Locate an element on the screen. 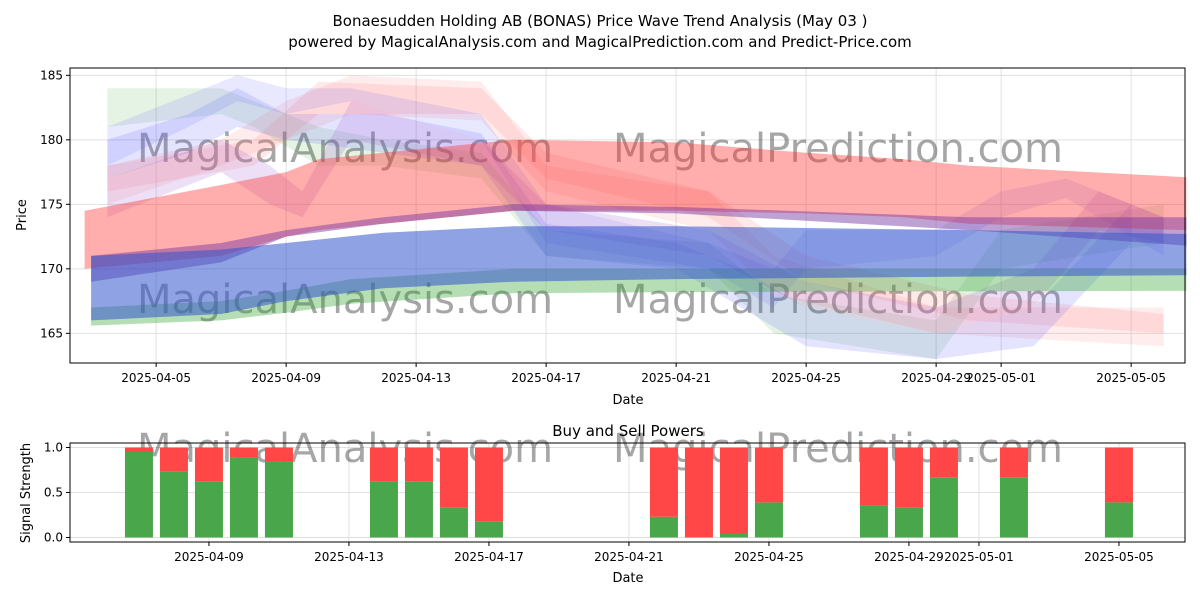 Image resolution: width=1200 pixels, height=600 pixels. bottom-y-label: Signal Strength is located at coordinates (26, 493).